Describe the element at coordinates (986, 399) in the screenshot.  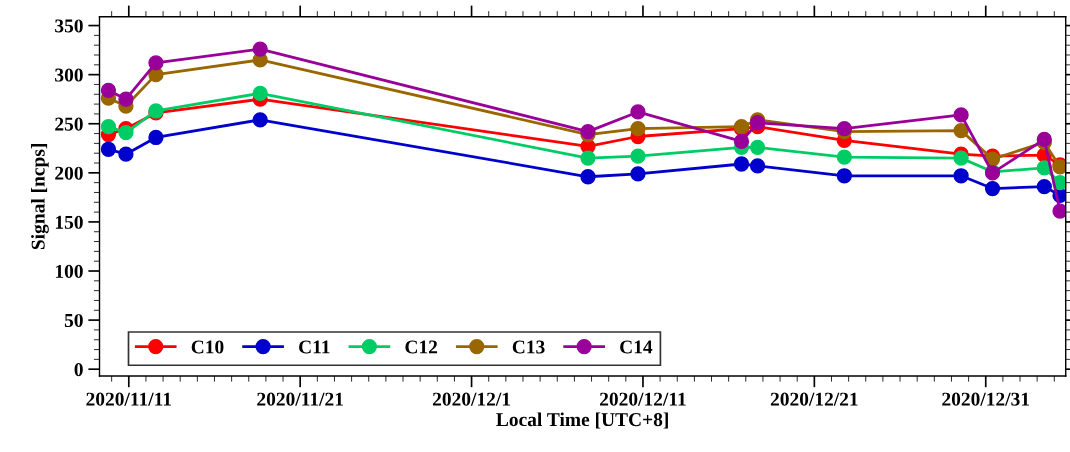
I see `x-tick-label: 2020/12/31` at that location.